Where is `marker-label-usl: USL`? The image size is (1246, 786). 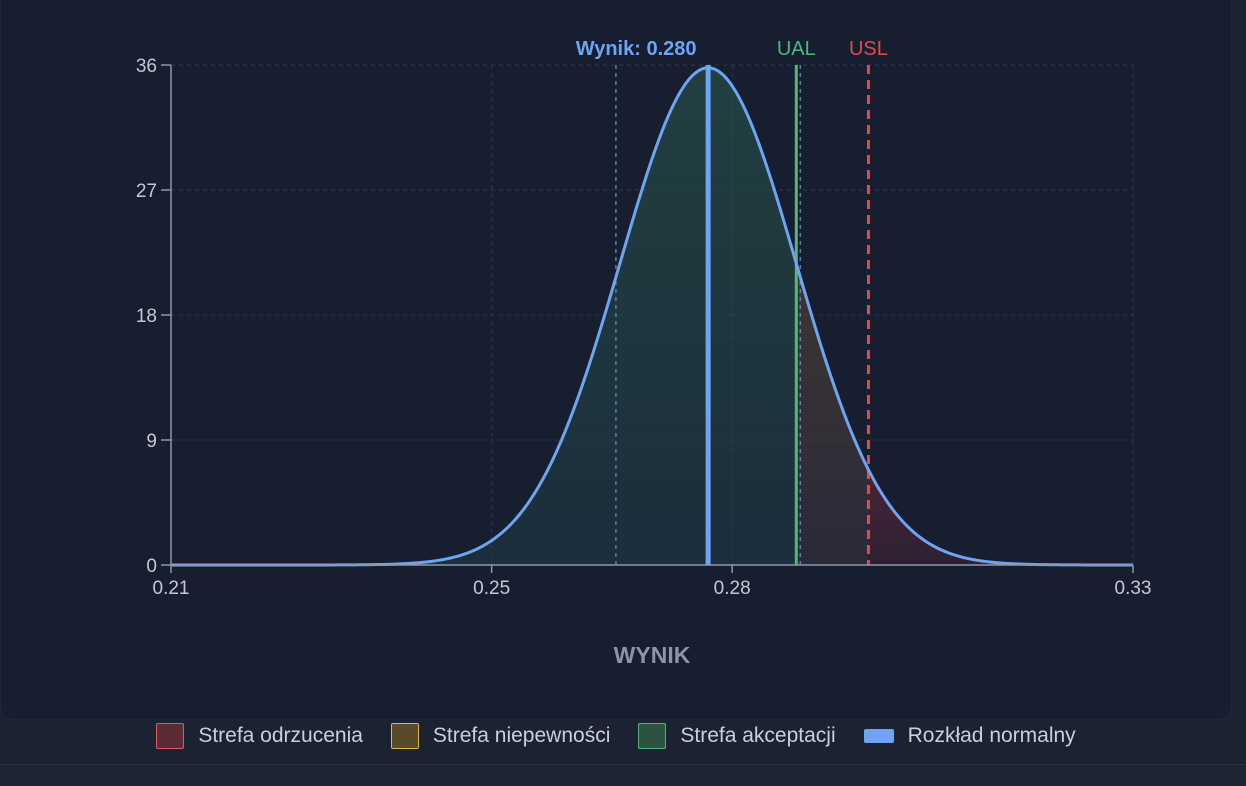
marker-label-usl: USL is located at coordinates (868, 49).